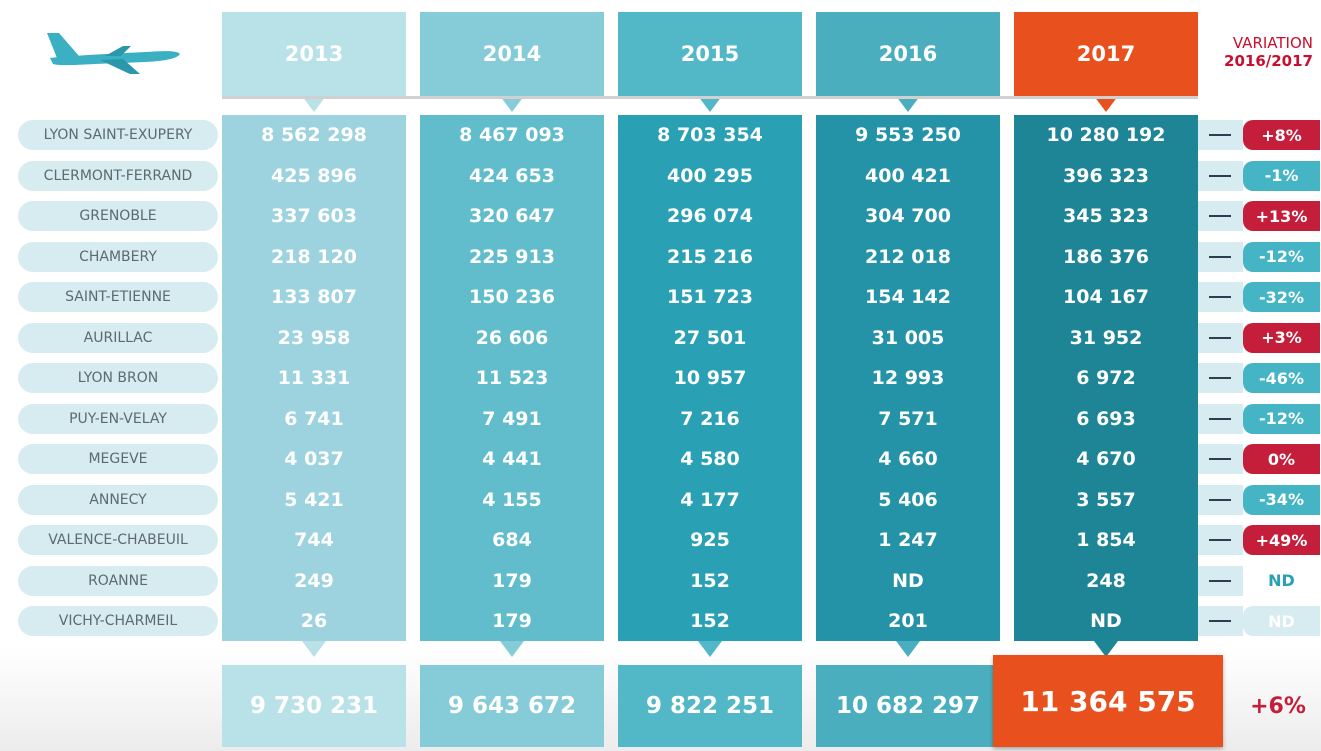 The width and height of the screenshot is (1321, 751). I want to click on year-header: 2017, so click(1106, 54).